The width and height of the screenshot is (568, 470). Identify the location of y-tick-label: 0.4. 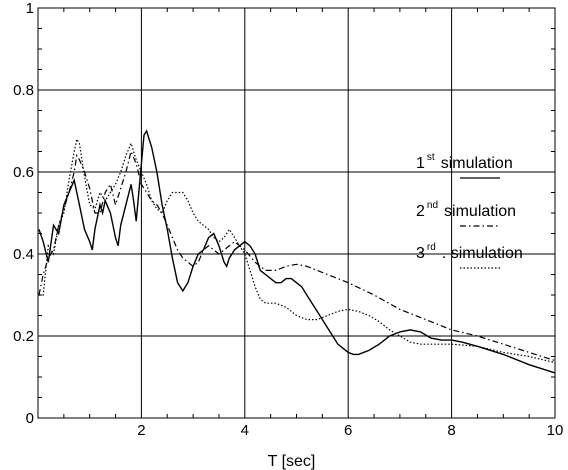
(23, 254).